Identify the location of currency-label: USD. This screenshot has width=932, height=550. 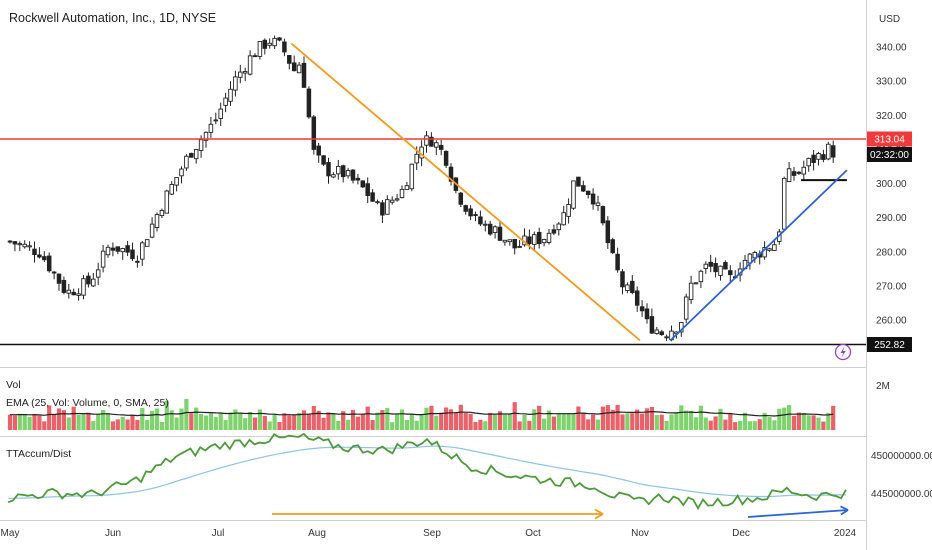
(889, 19).